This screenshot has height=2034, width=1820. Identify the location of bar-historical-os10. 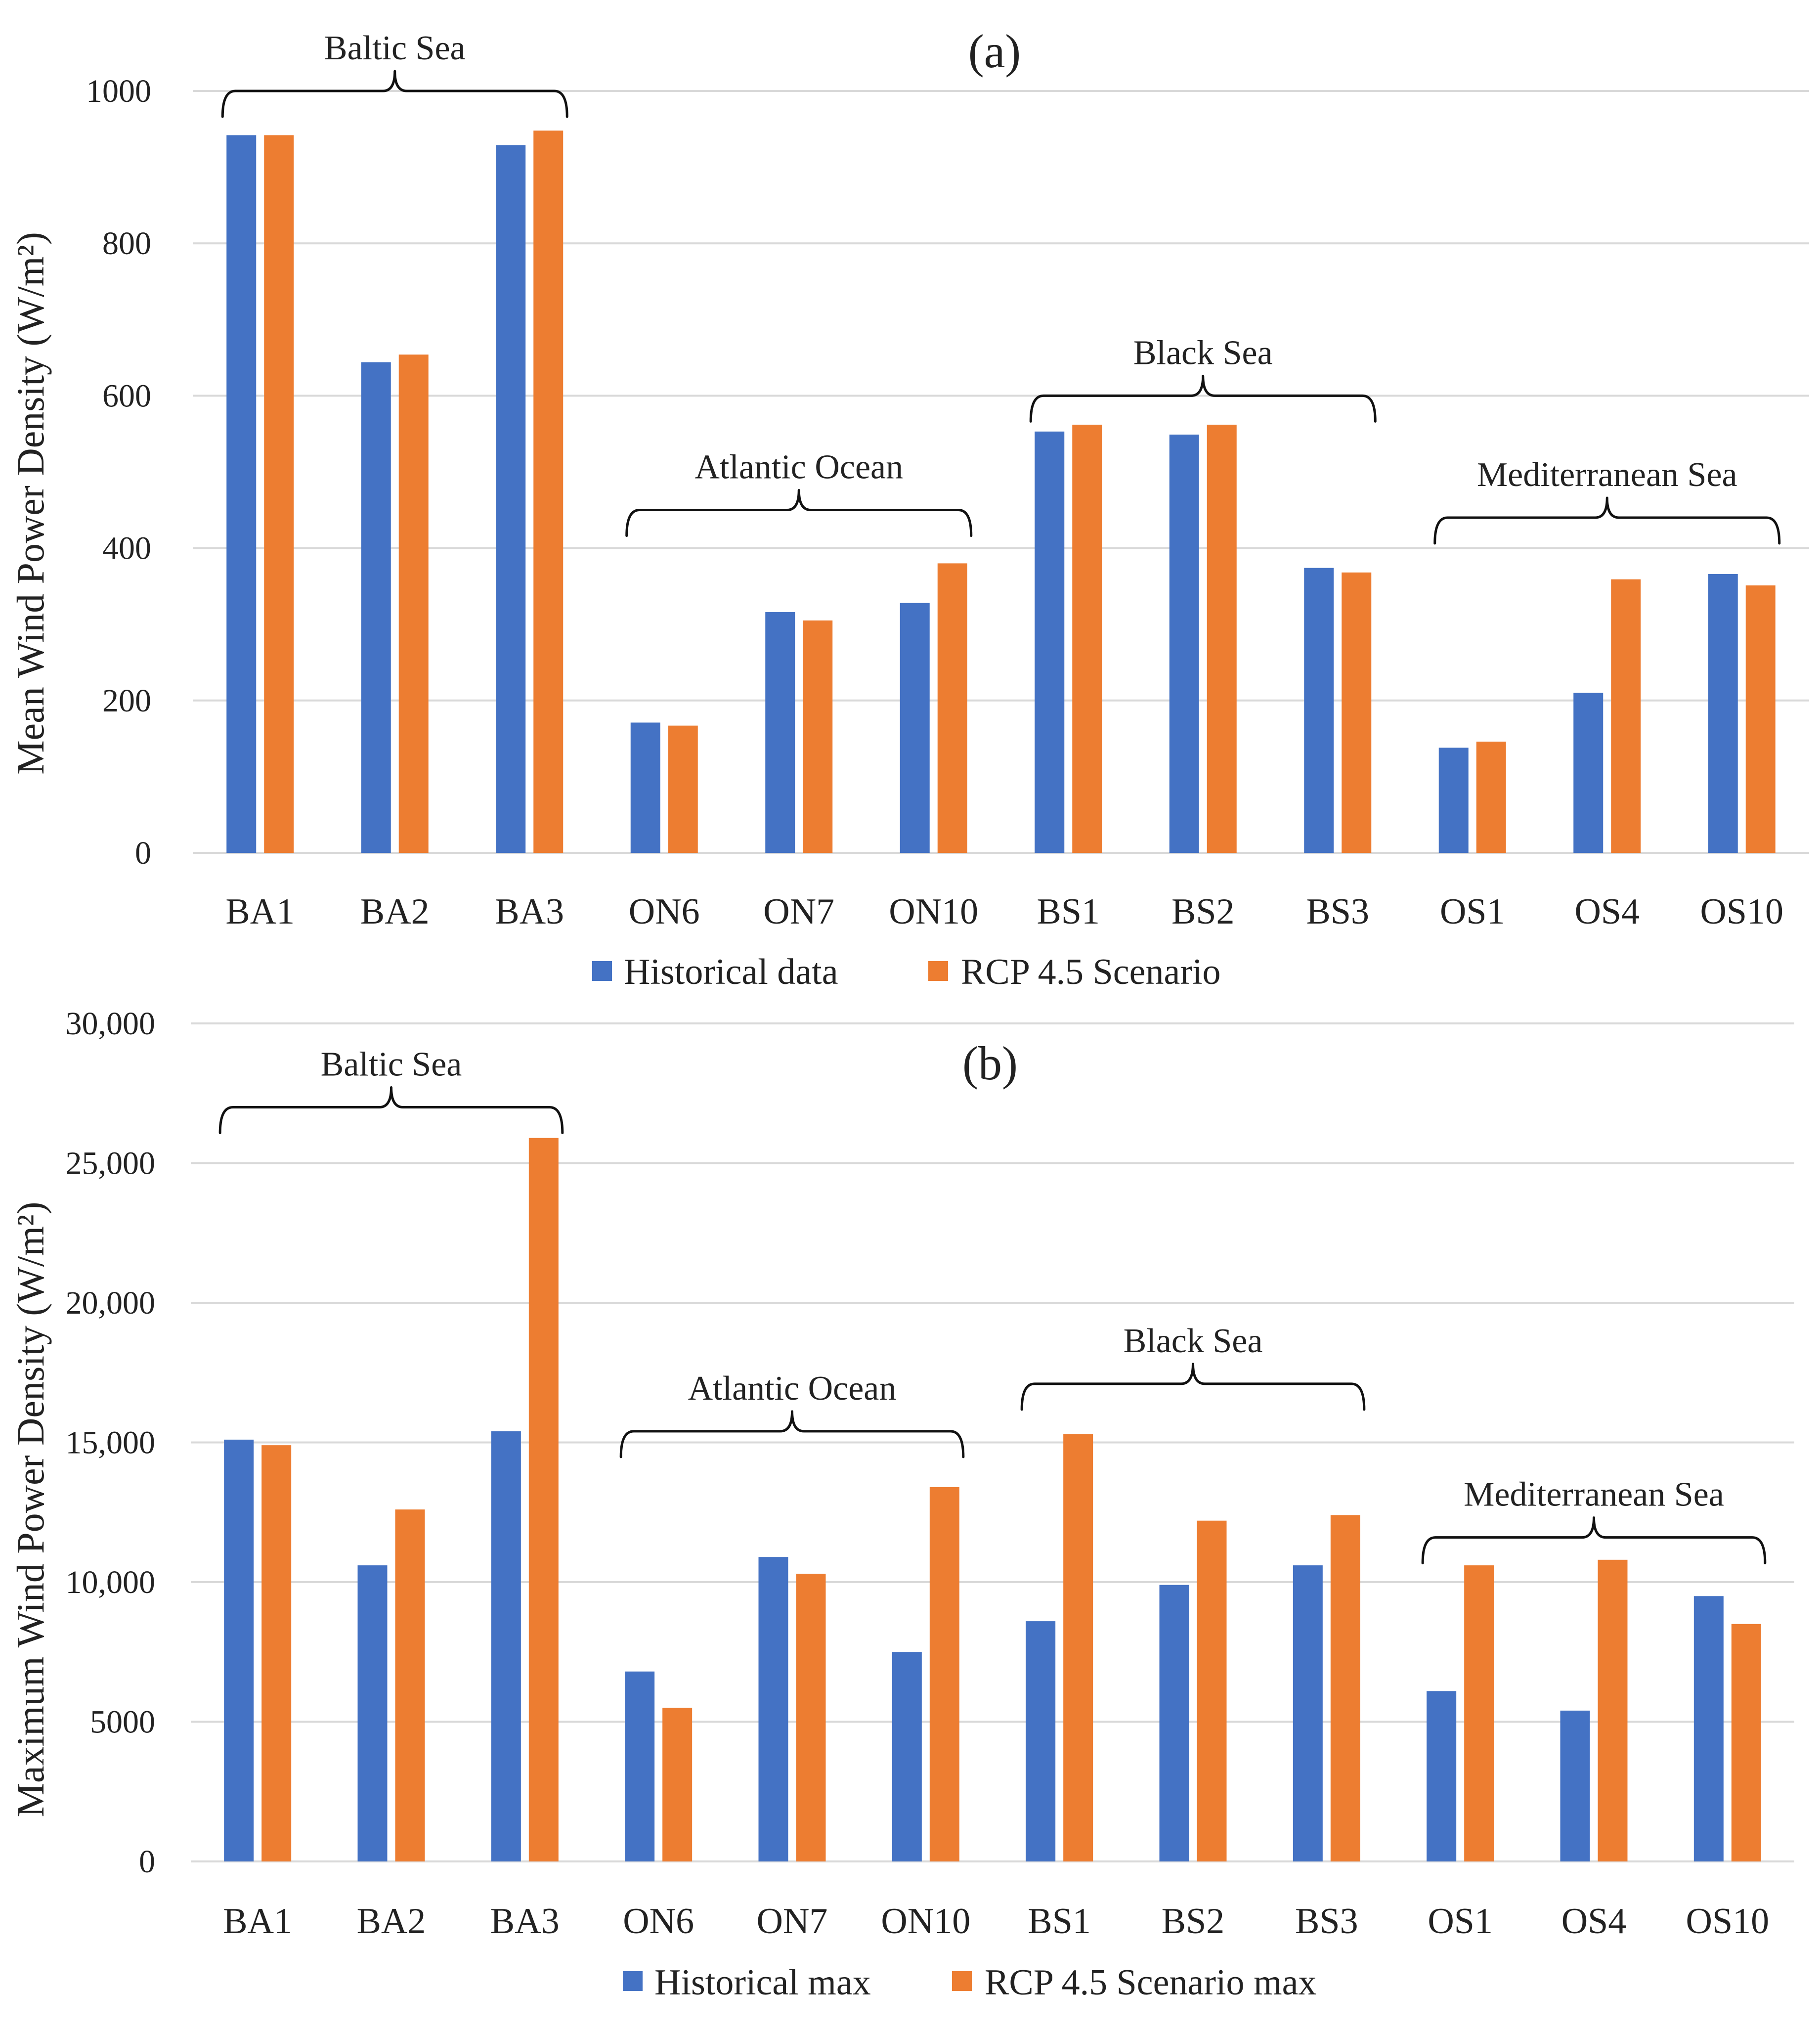
(1708, 1728).